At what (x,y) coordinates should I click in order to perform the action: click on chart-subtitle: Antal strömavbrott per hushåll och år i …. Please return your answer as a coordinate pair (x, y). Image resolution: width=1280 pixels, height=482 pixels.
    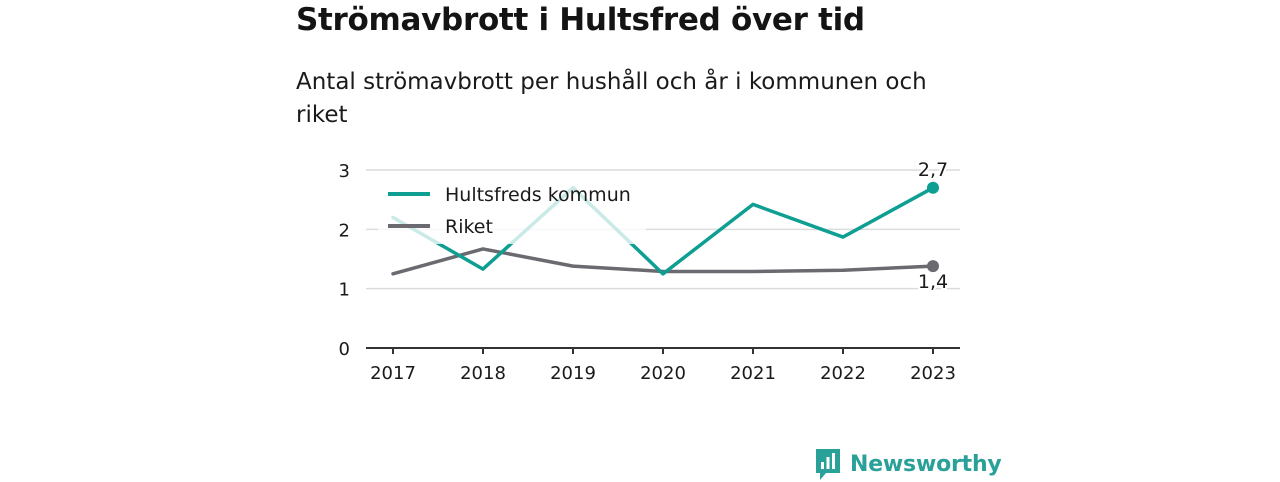
    Looking at the image, I should click on (611, 98).